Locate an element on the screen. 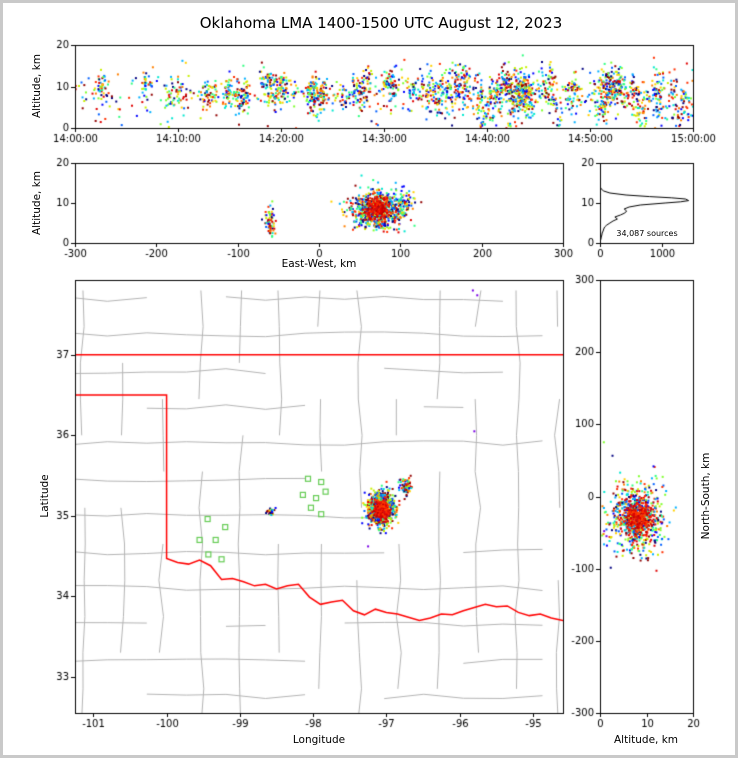 This screenshot has width=738, height=758. map-xlabel: Longitude is located at coordinates (319, 740).